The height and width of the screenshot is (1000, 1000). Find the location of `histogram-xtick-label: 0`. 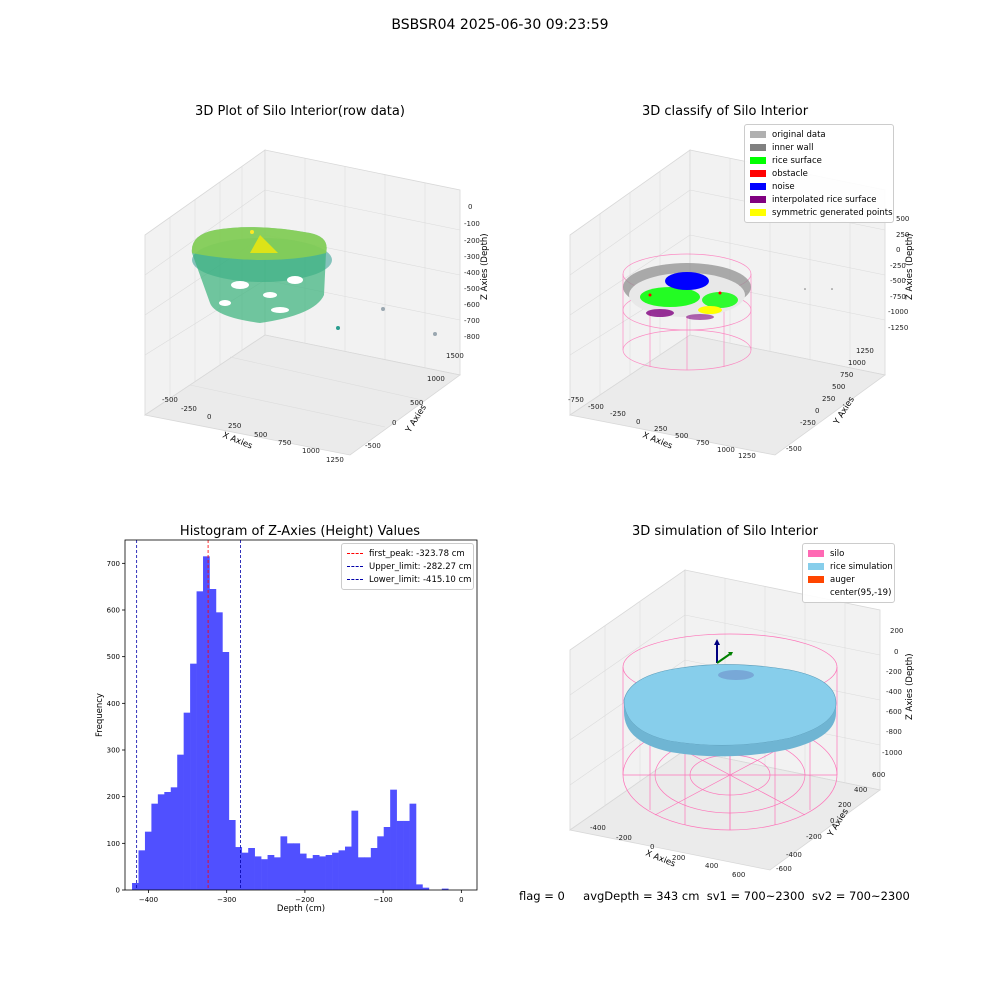

histogram-xtick-label: 0 is located at coordinates (461, 900).